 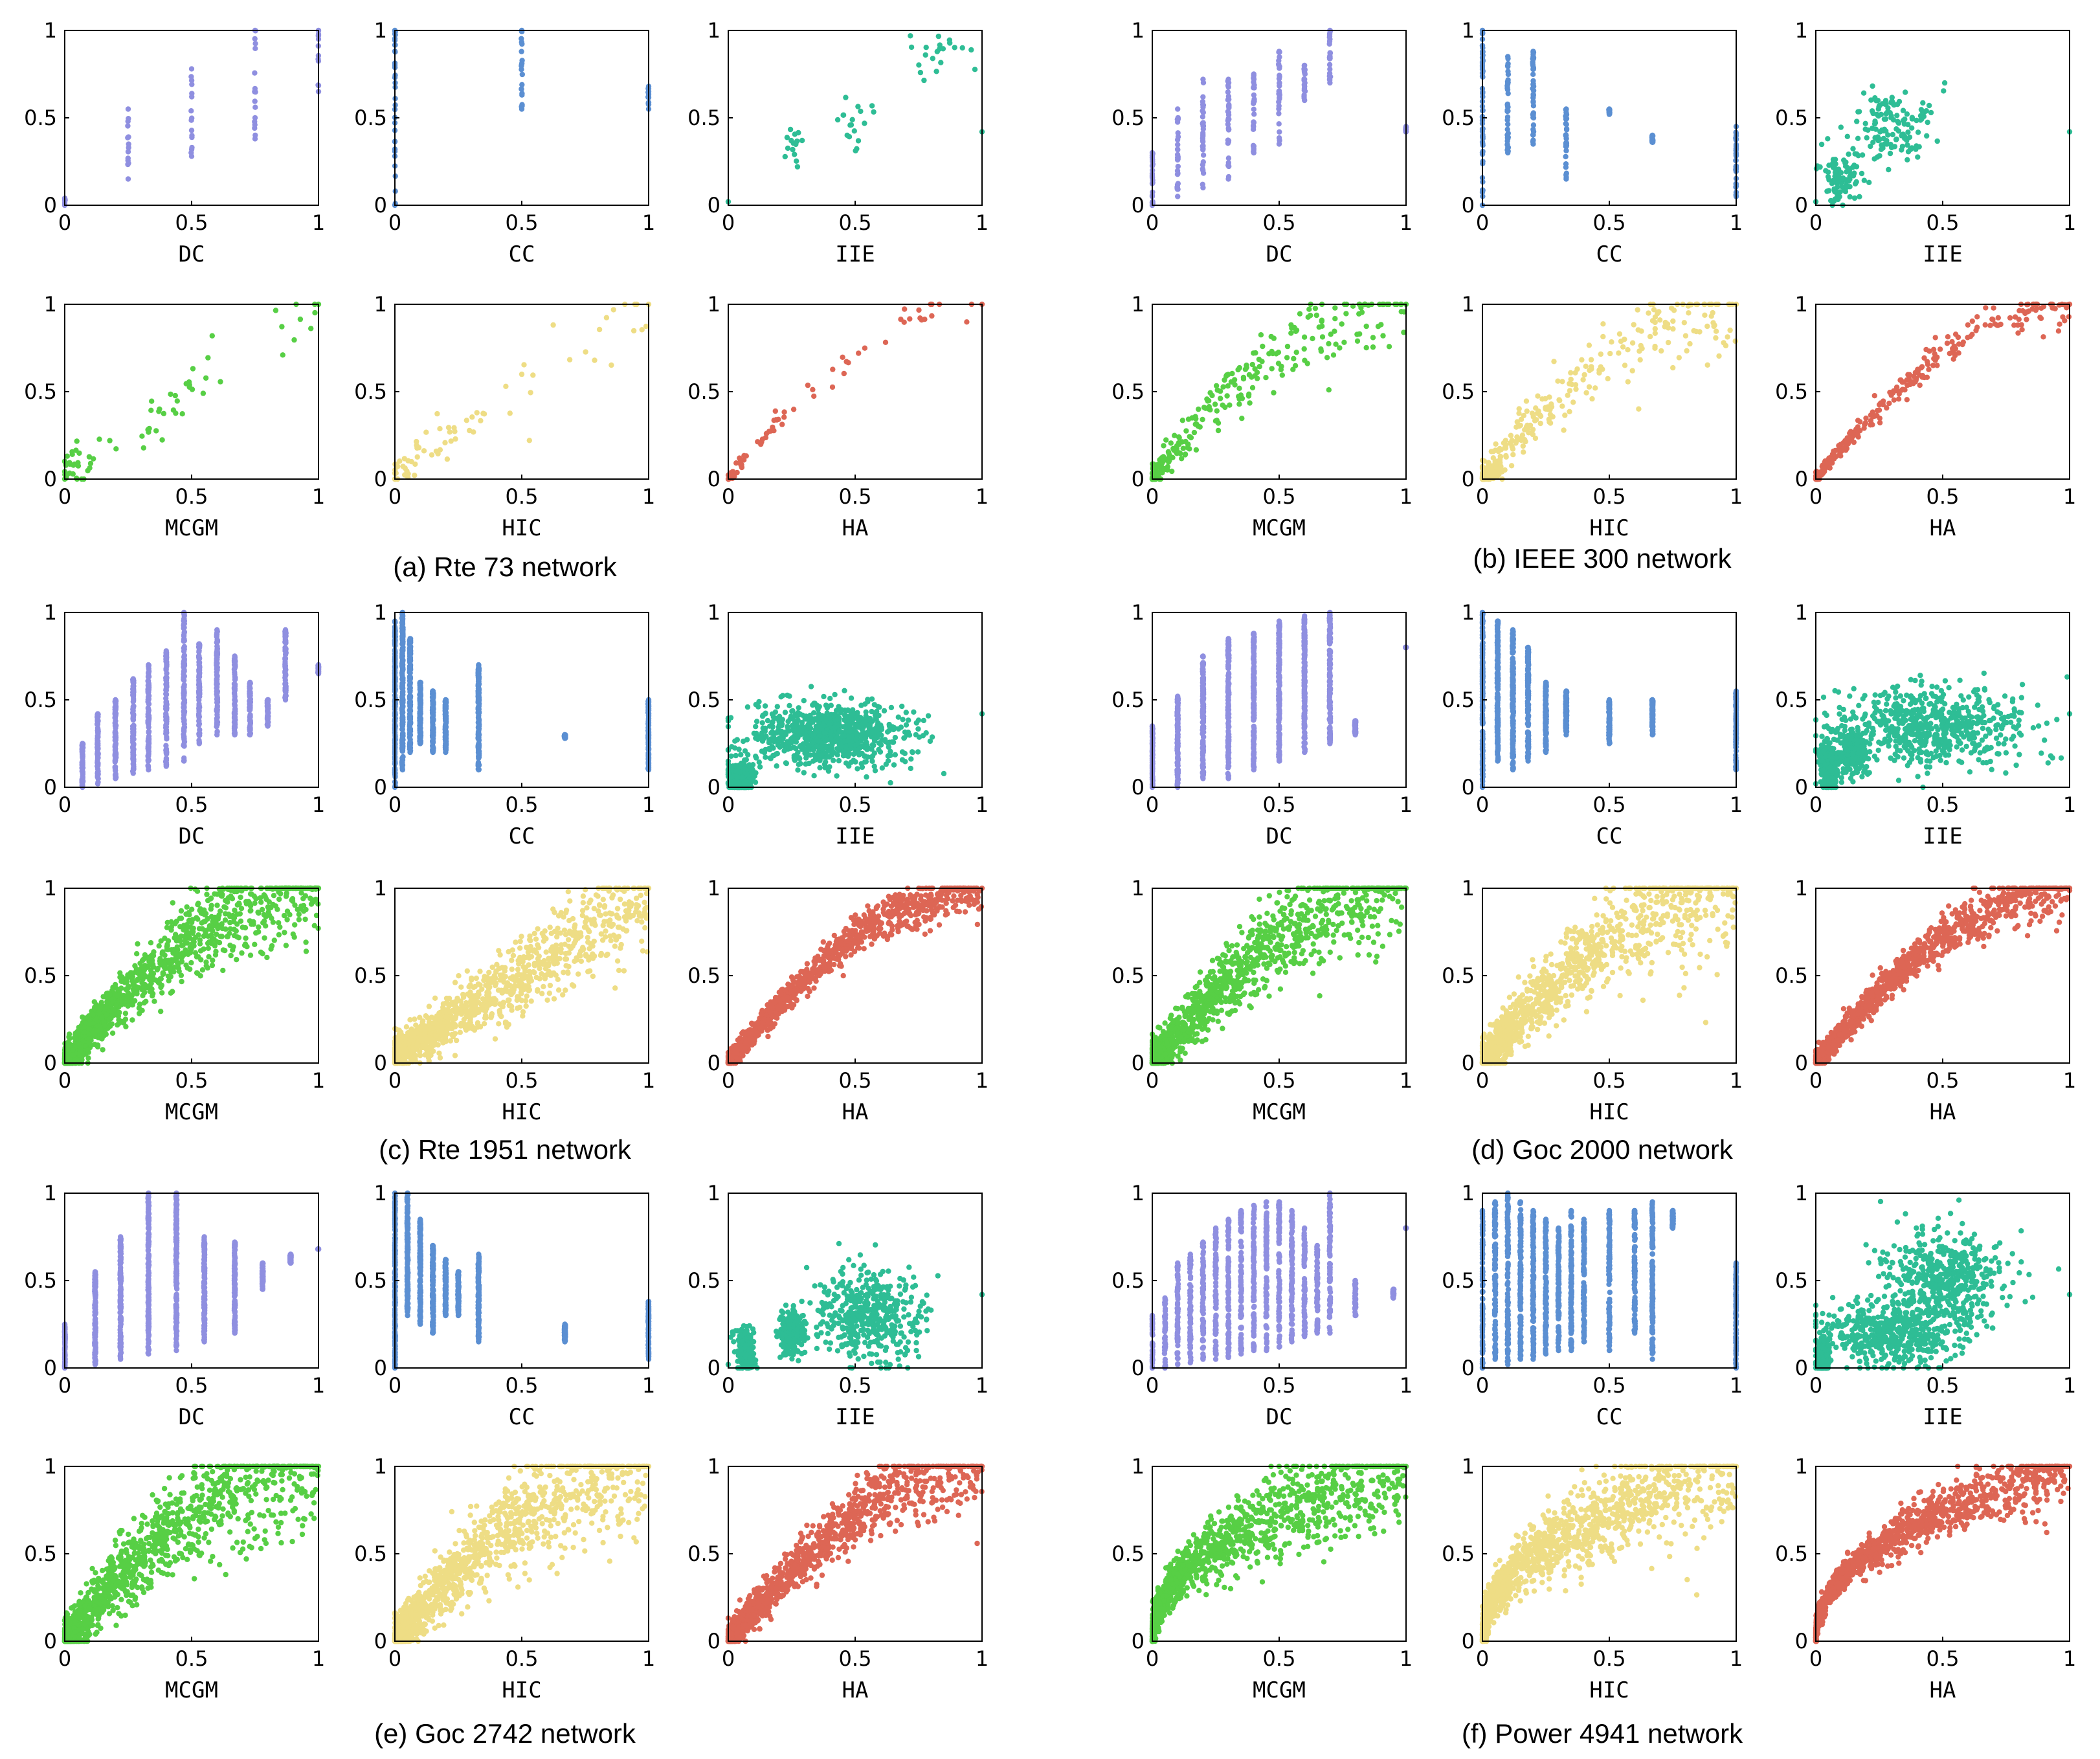 What do you see at coordinates (1279, 528) in the screenshot?
I see `x-axis-label: MCGM` at bounding box center [1279, 528].